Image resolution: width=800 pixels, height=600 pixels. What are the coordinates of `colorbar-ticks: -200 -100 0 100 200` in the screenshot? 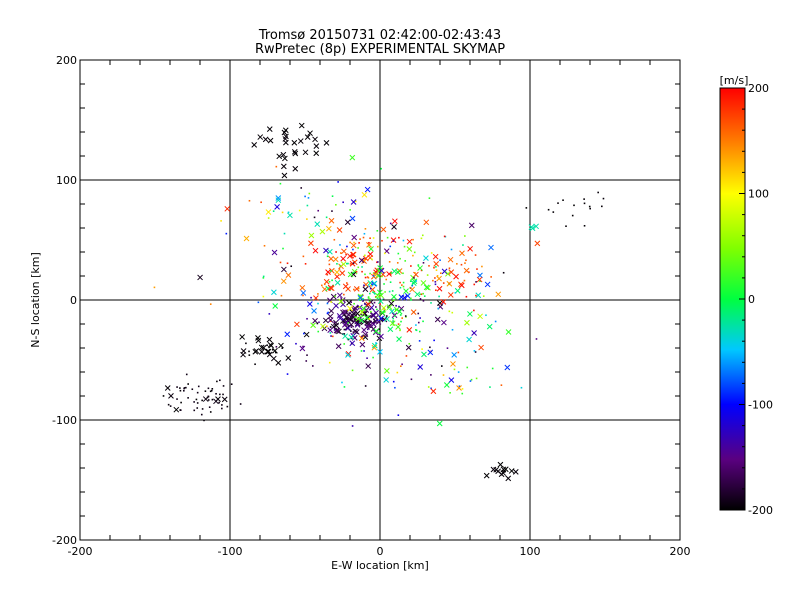 It's located at (746, 299).